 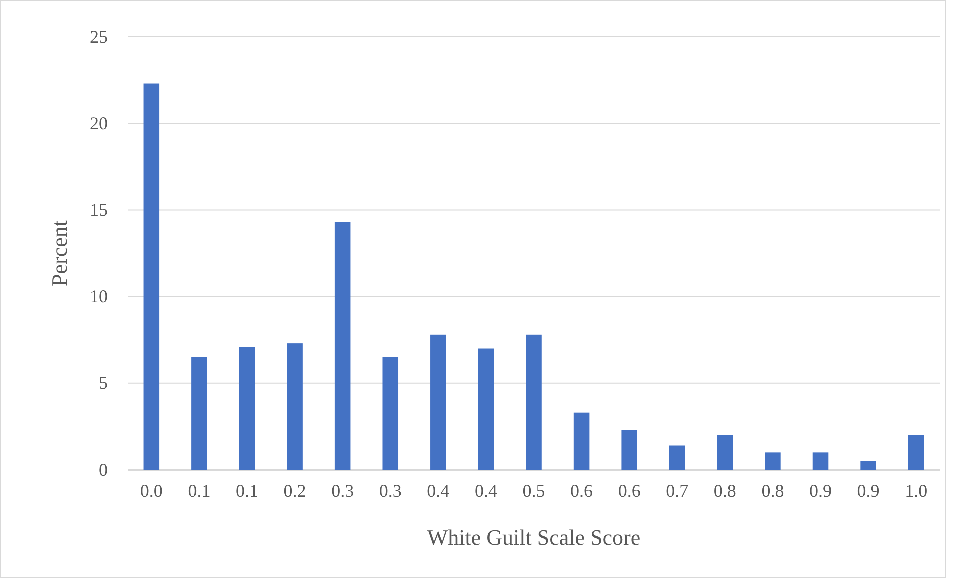 What do you see at coordinates (151, 490) in the screenshot?
I see `x-tick-label: 0.0` at bounding box center [151, 490].